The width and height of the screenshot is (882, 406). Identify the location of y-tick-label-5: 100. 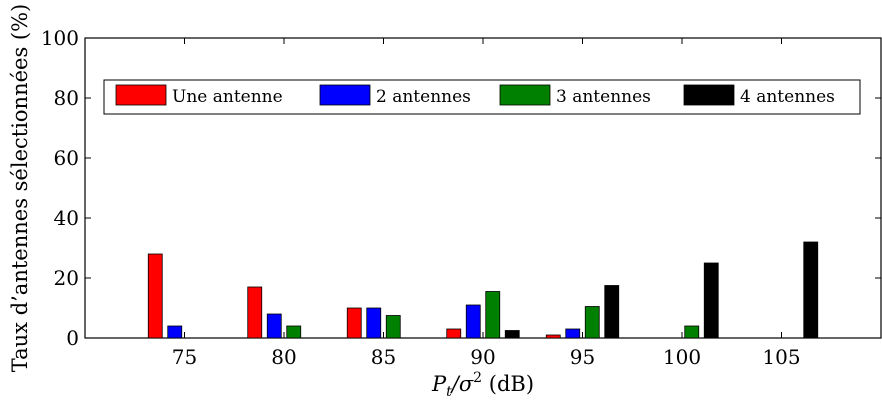
(60, 38).